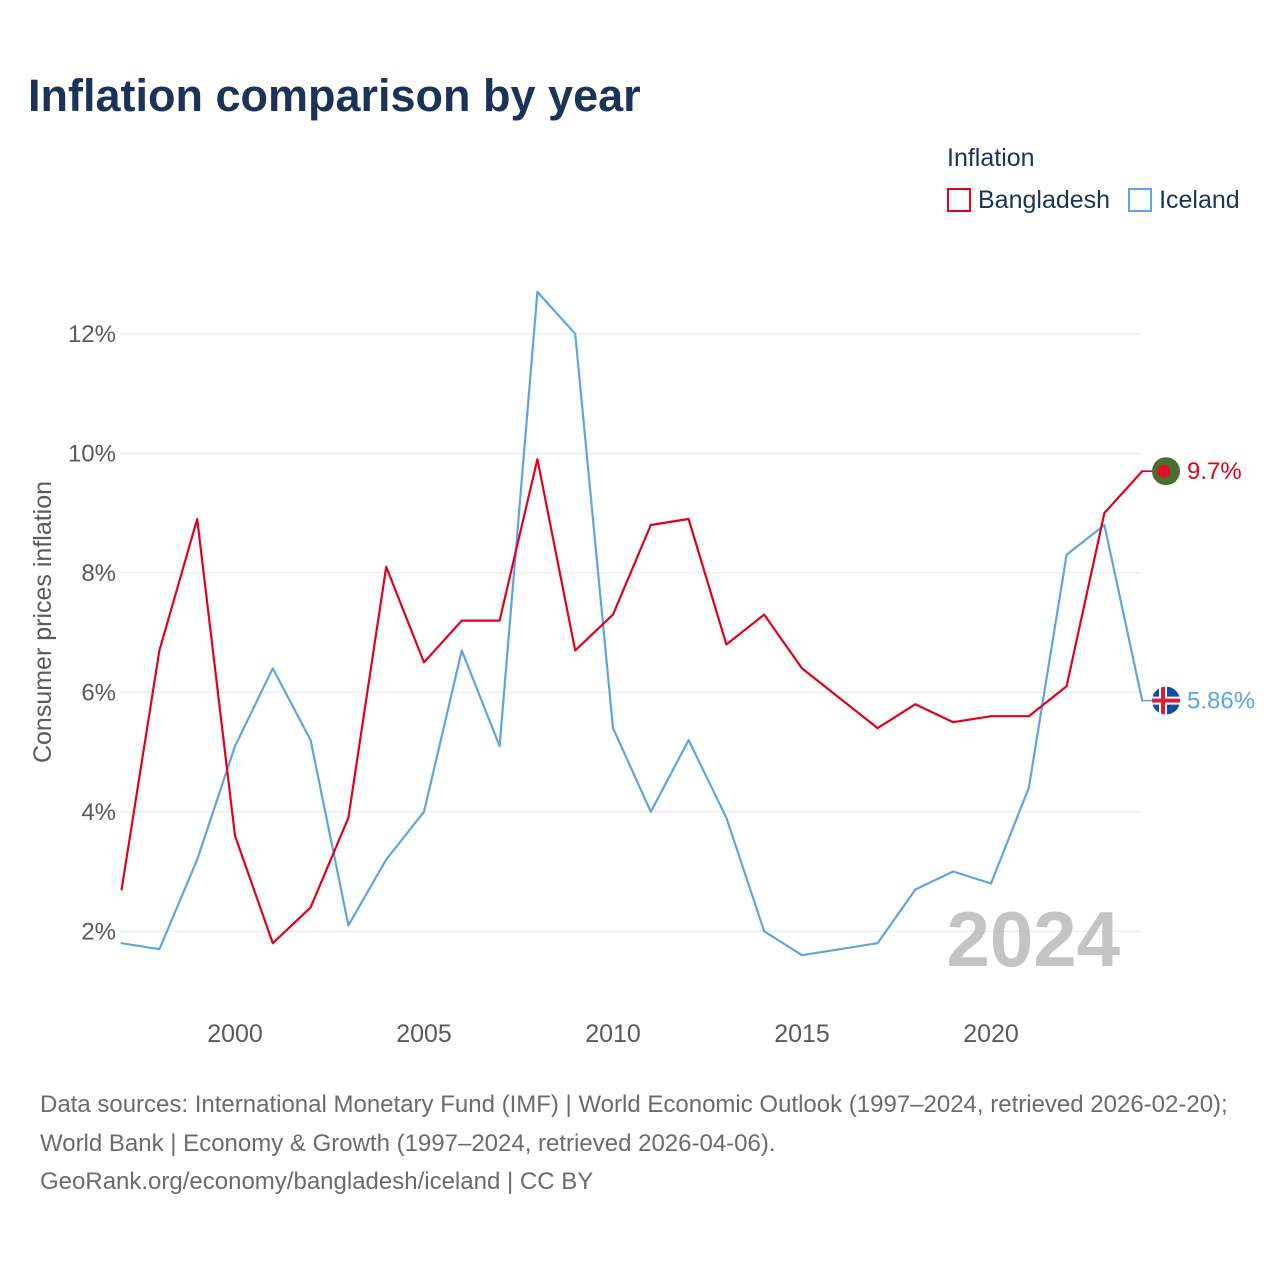 This screenshot has height=1280, width=1280. I want to click on bangladesh-point-2012, so click(689, 519).